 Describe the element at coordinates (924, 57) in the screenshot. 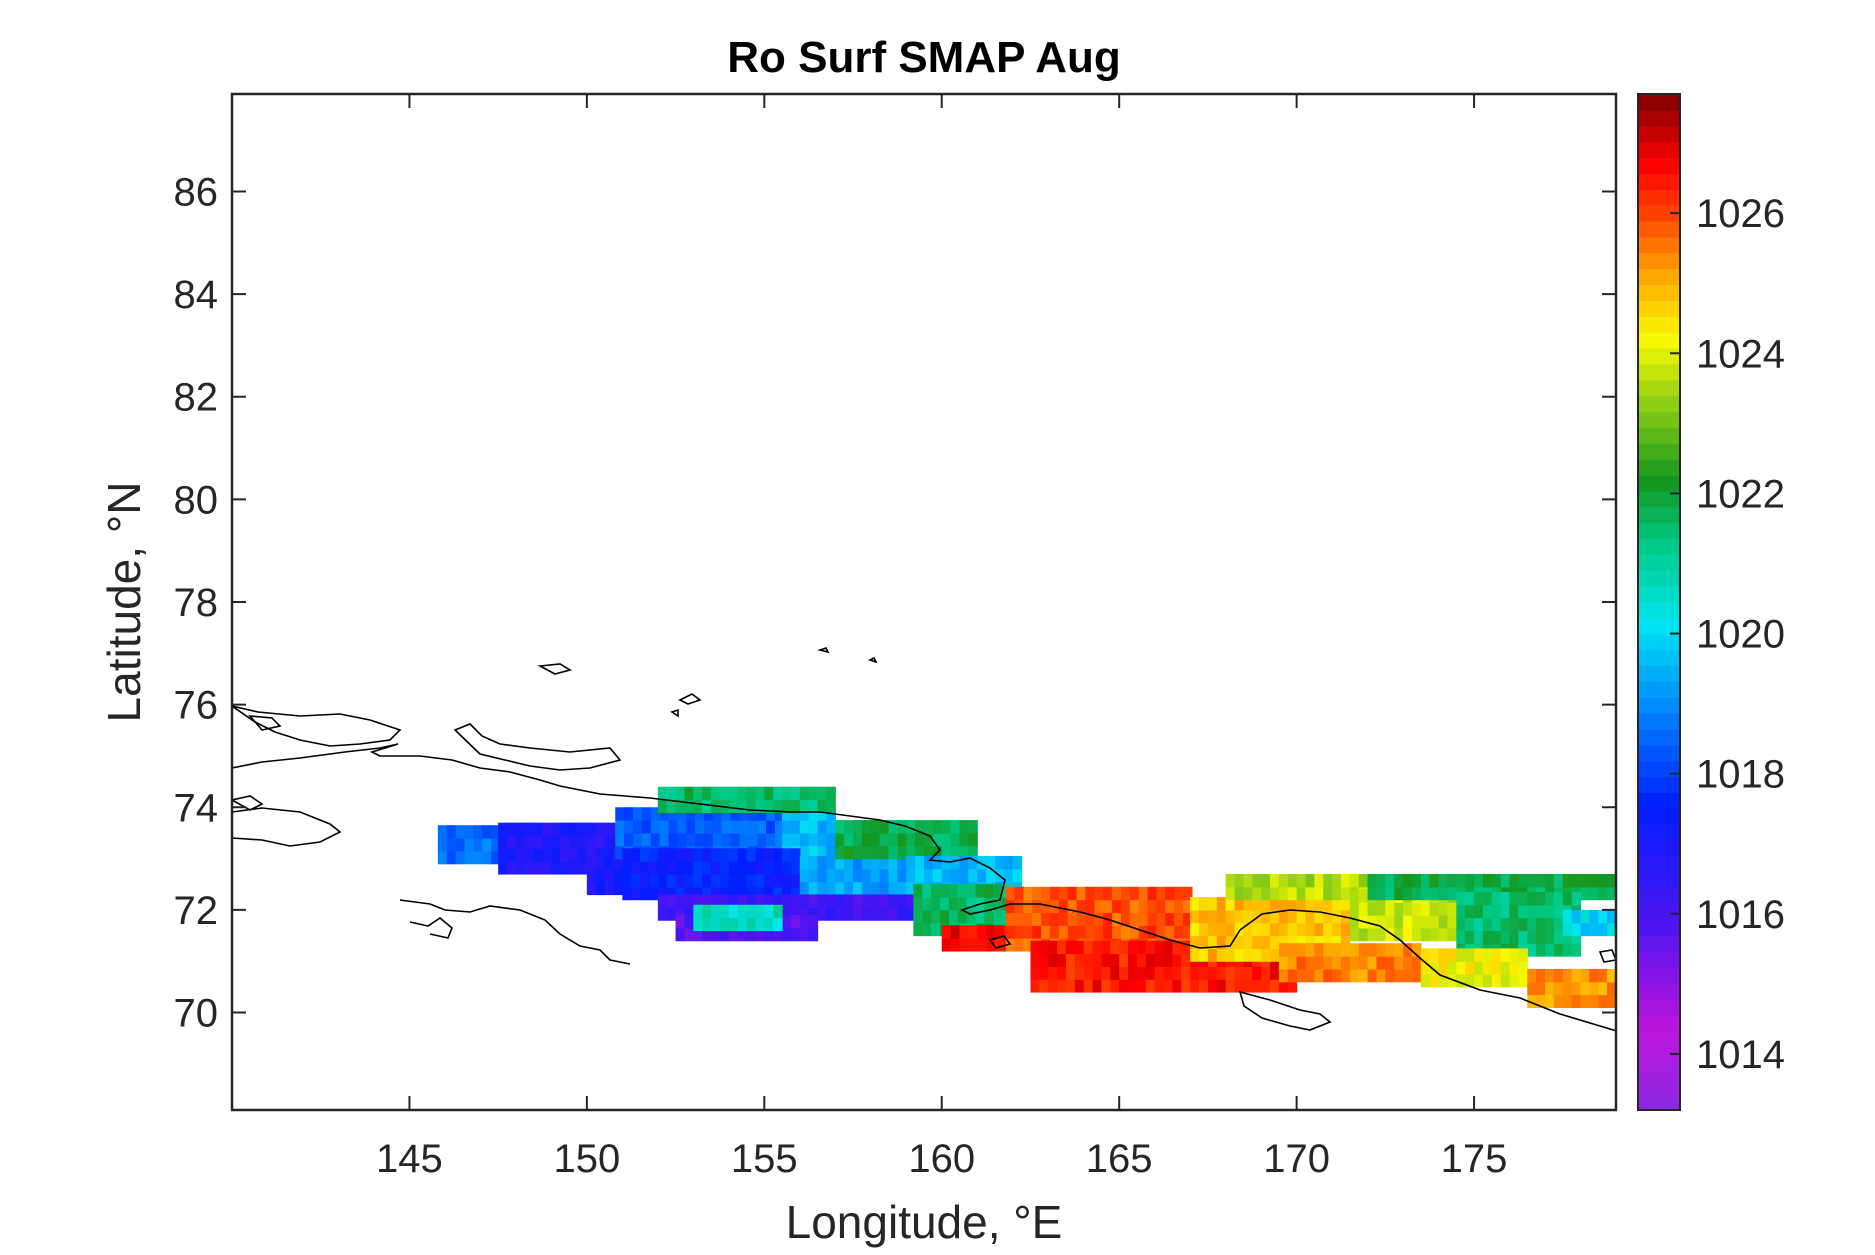

I see `chart-title: Ro Surf SMAP Aug` at that location.